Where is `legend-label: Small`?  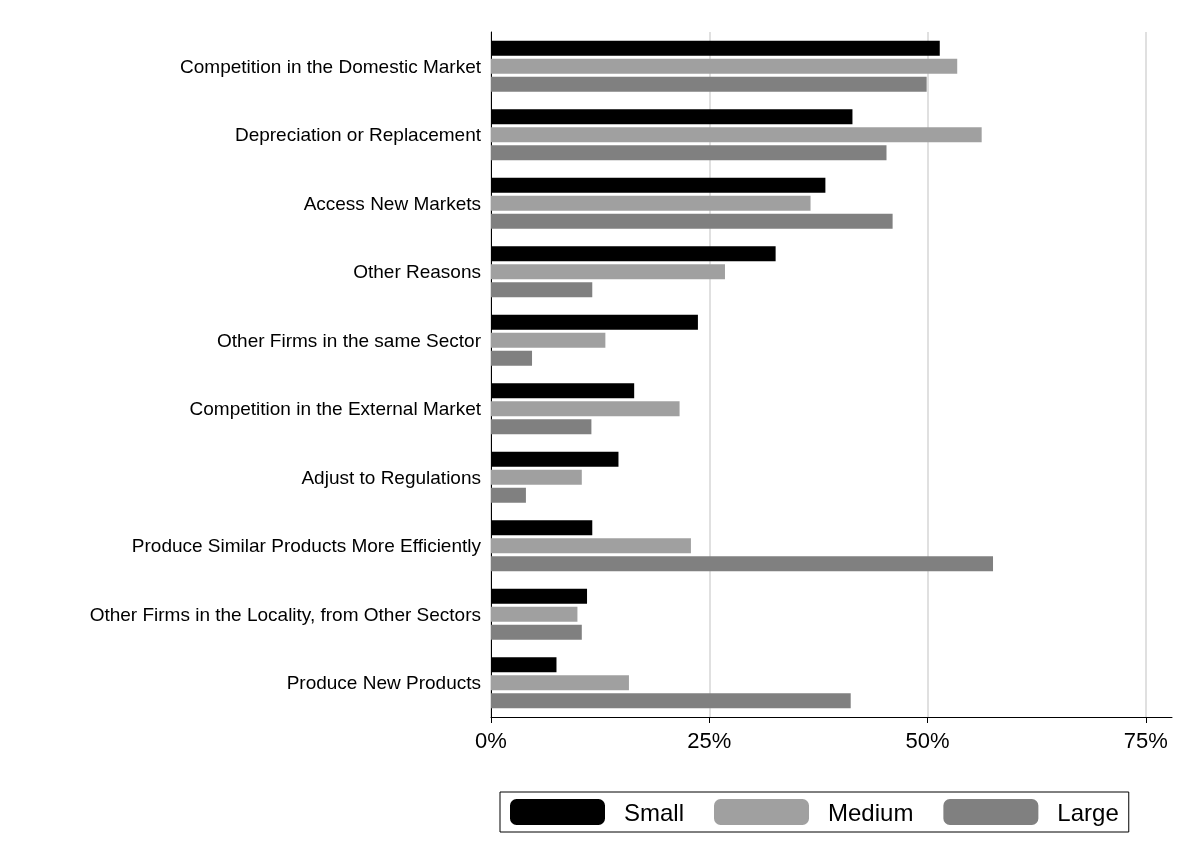
legend-label: Small is located at coordinates (654, 812).